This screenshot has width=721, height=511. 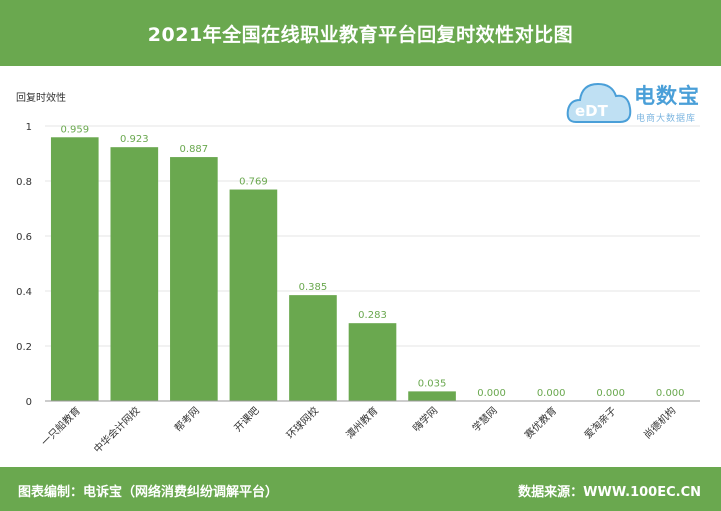 I want to click on chart-title: 2021年全国在线职业教育平台回复时效性对比图, so click(x=360, y=34).